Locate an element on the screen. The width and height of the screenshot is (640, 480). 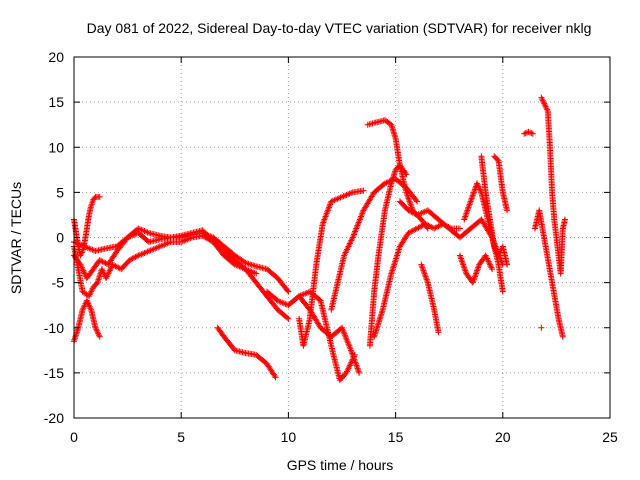
x-tick-label: 25 is located at coordinates (610, 437).